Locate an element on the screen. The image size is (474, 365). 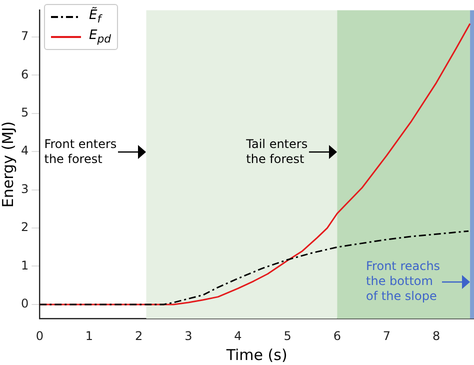
annotation: Tail enters the forest is located at coordinates (277, 152).